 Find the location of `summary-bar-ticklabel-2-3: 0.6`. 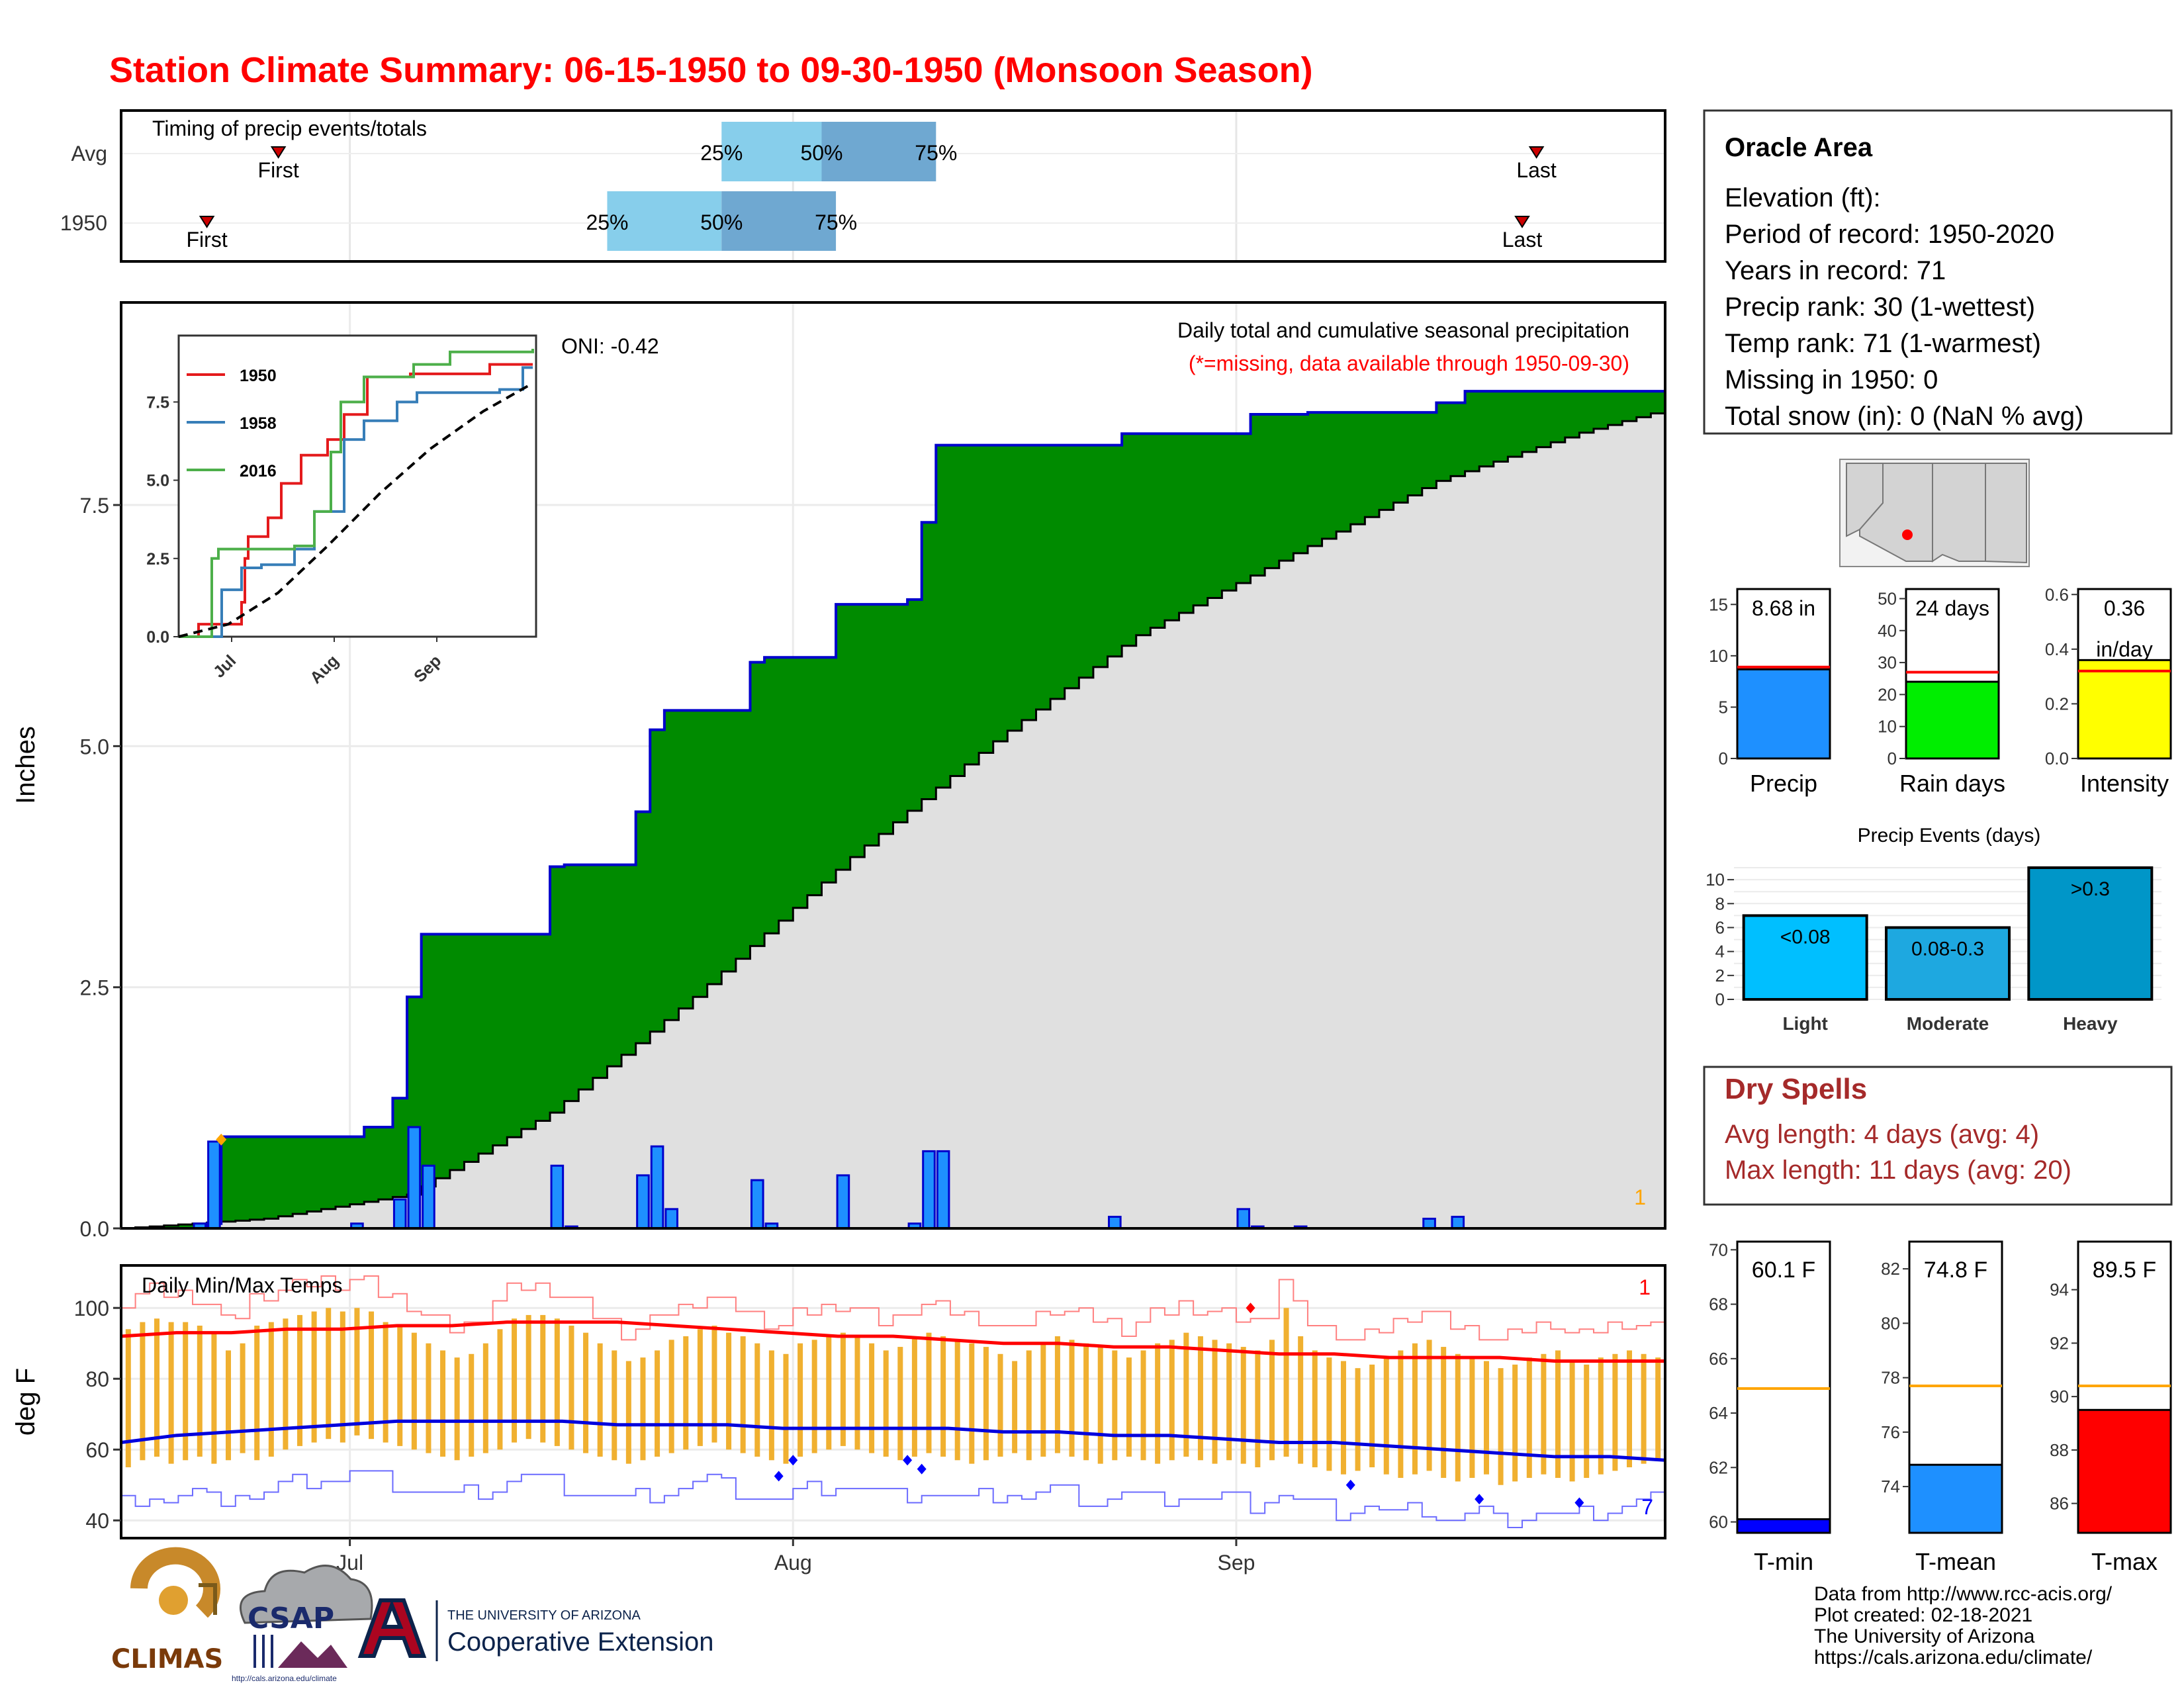

summary-bar-ticklabel-2-3: 0.6 is located at coordinates (2057, 594).